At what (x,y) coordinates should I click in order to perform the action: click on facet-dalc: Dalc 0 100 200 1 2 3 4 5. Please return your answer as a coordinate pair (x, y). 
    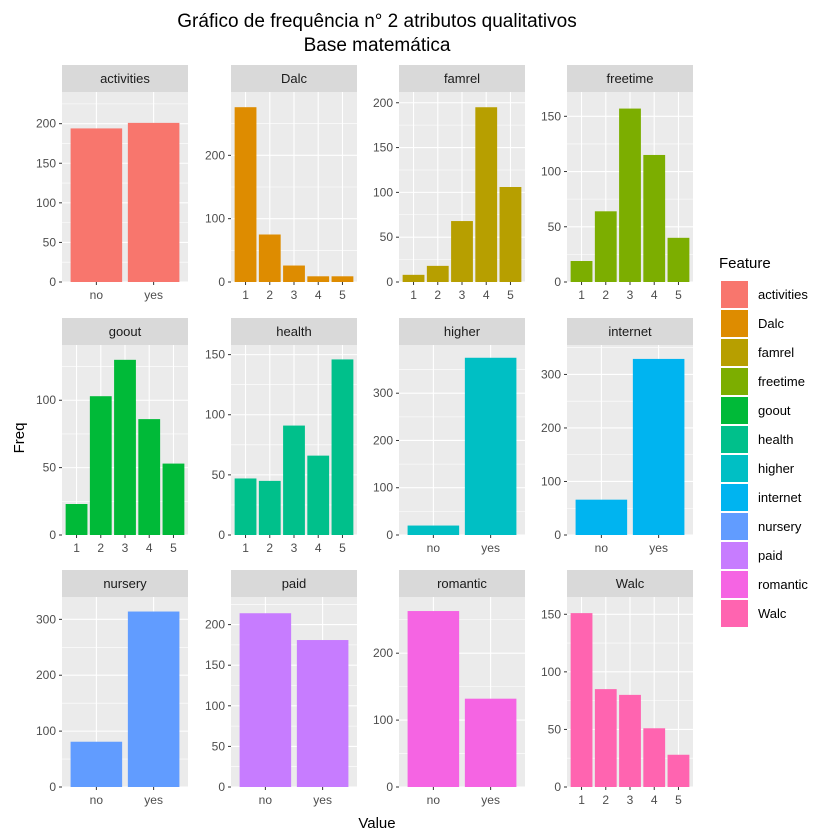
    Looking at the image, I should click on (281, 183).